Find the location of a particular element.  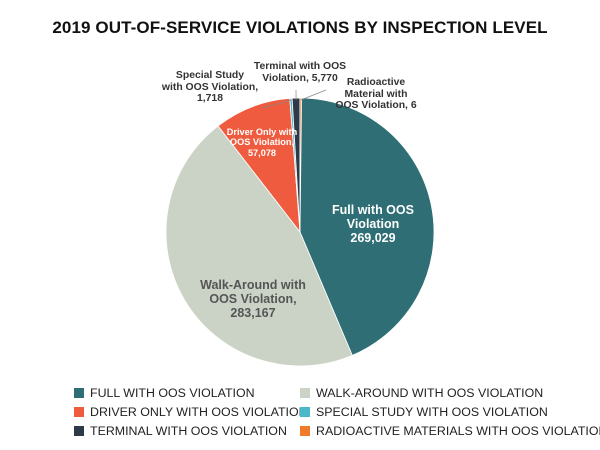

data-label-line: Full with OOS is located at coordinates (373, 210).